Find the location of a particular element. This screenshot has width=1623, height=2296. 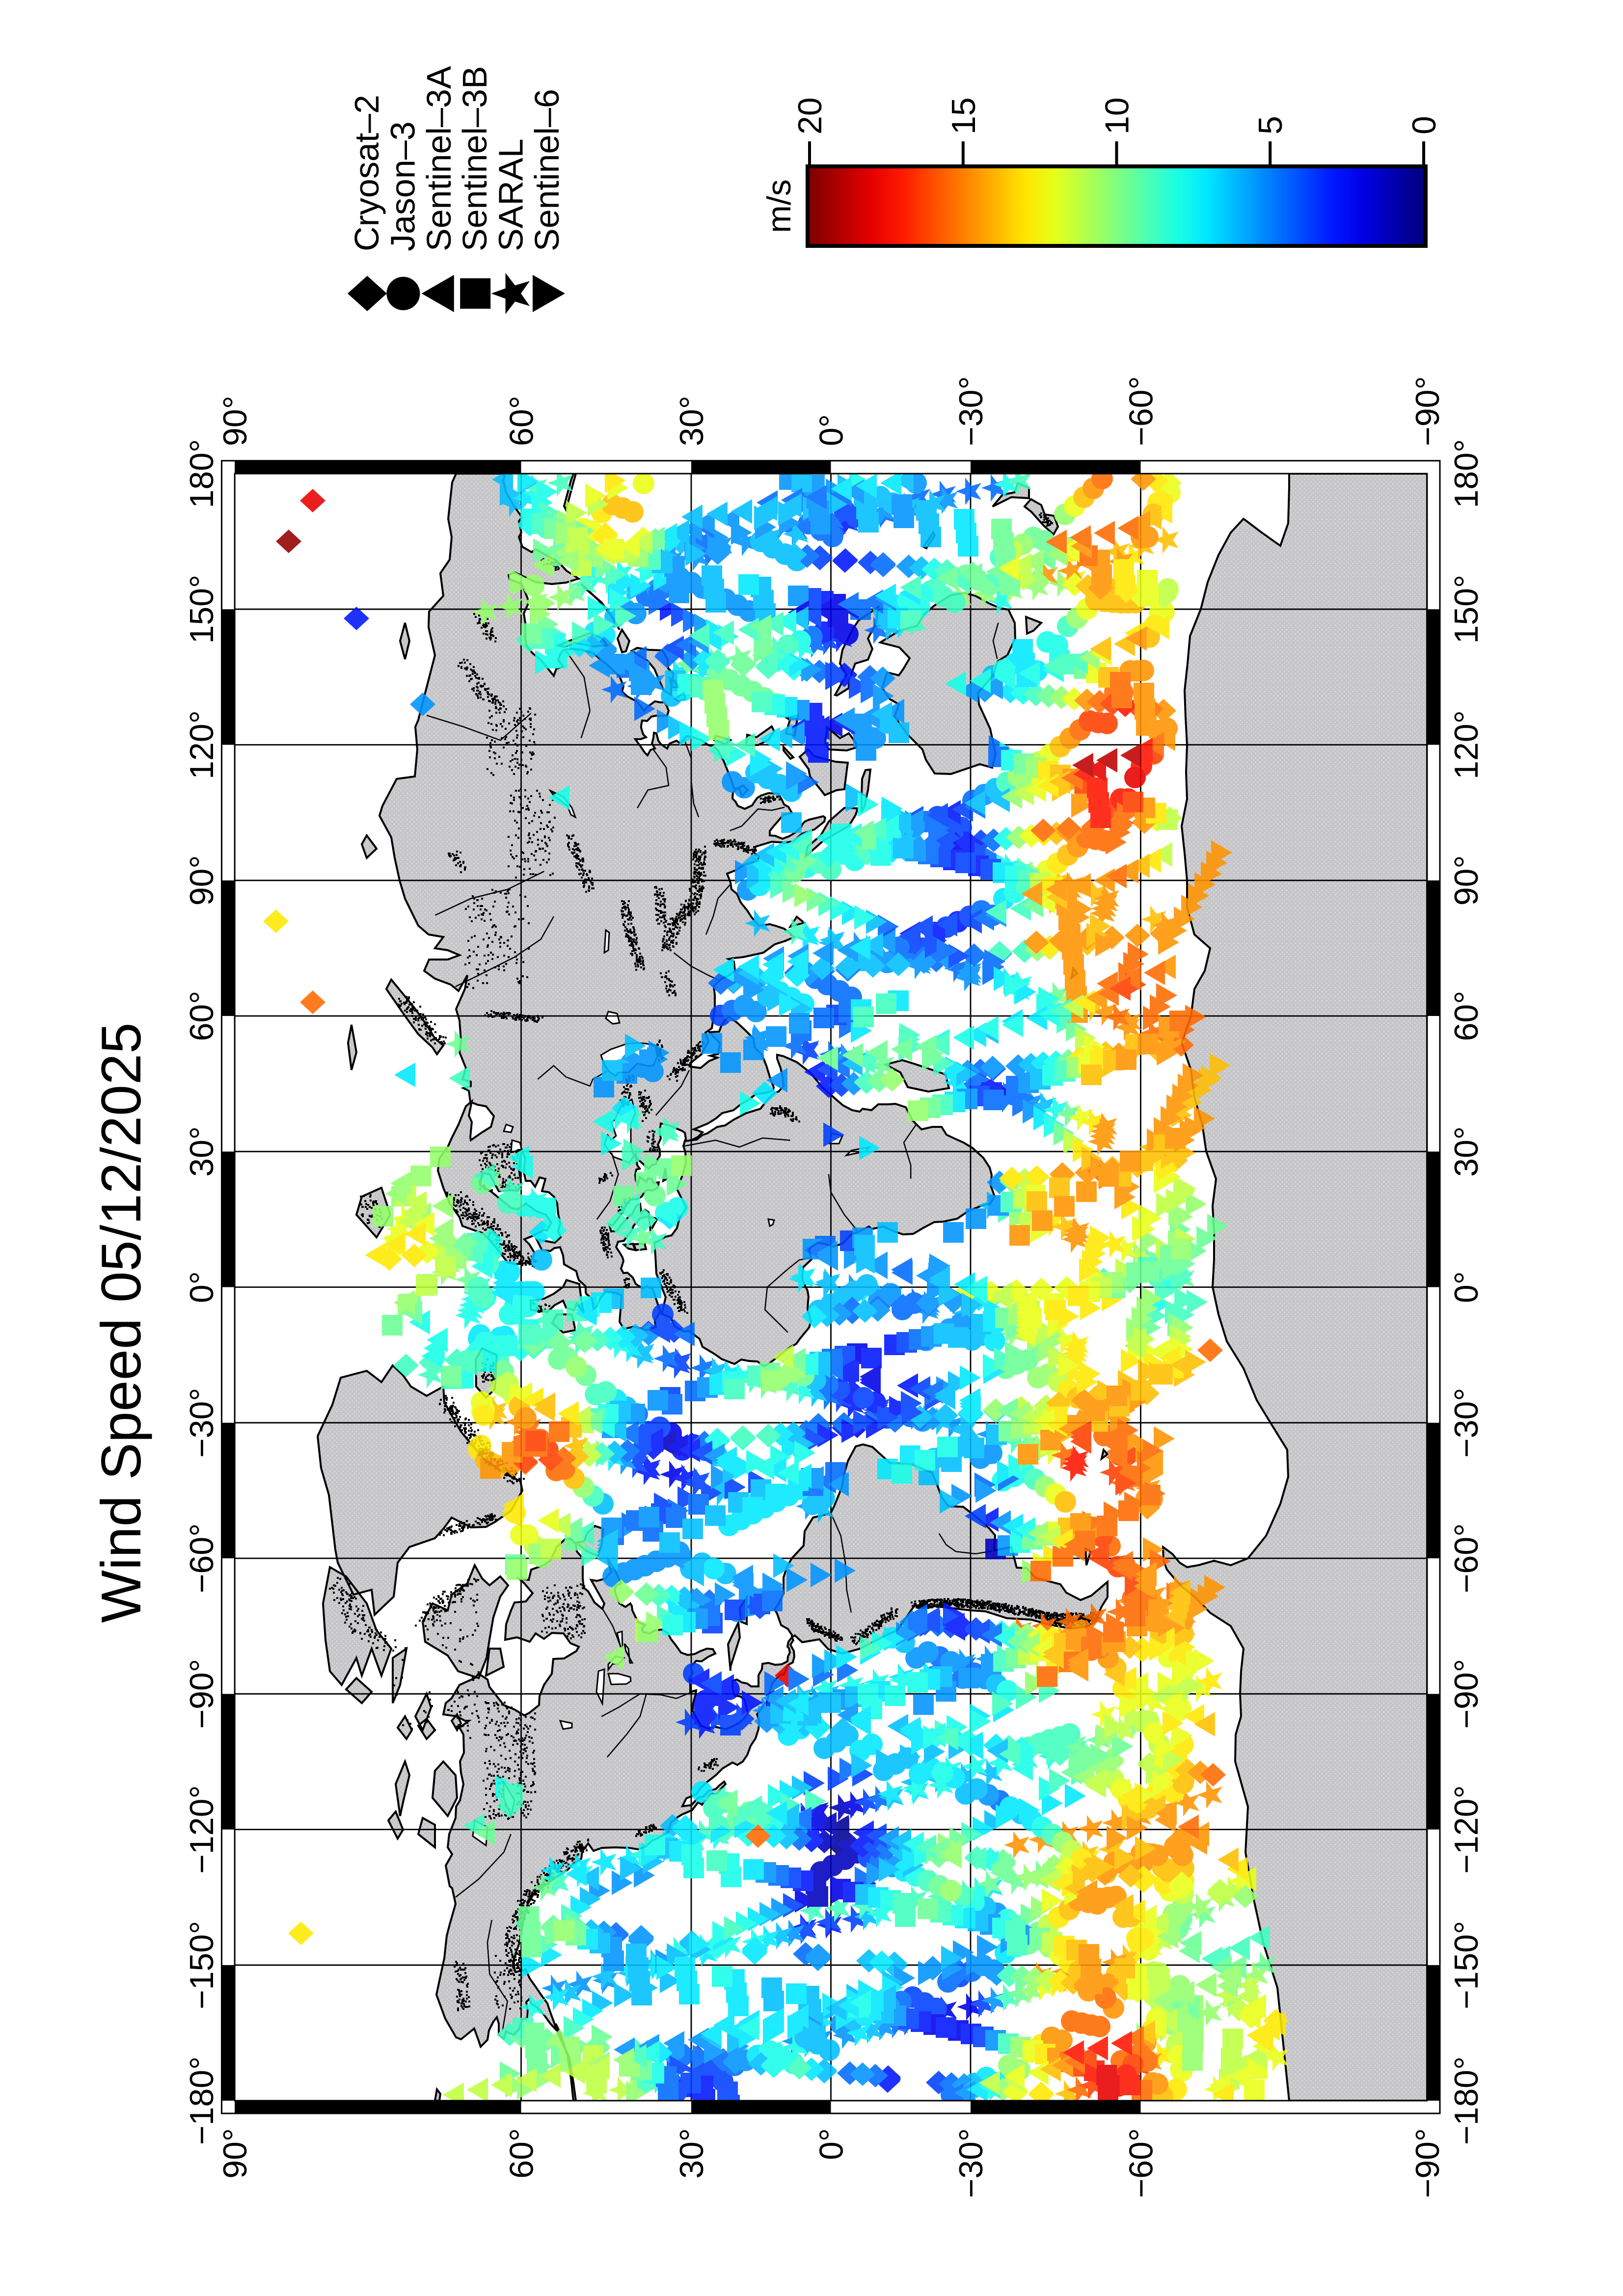

svg-text: 20 is located at coordinates (810, 115).